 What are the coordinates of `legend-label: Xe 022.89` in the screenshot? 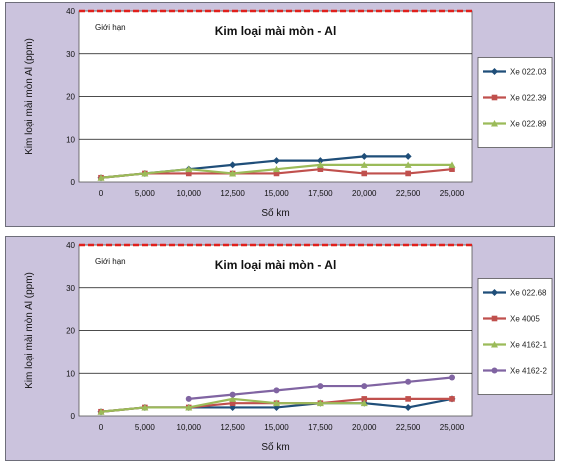 It's located at (528, 124).